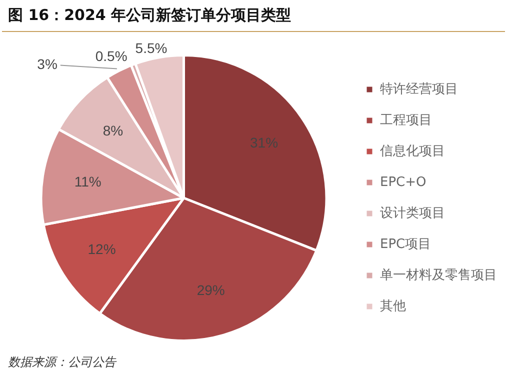  I want to click on data-label: 11%, so click(88, 182).